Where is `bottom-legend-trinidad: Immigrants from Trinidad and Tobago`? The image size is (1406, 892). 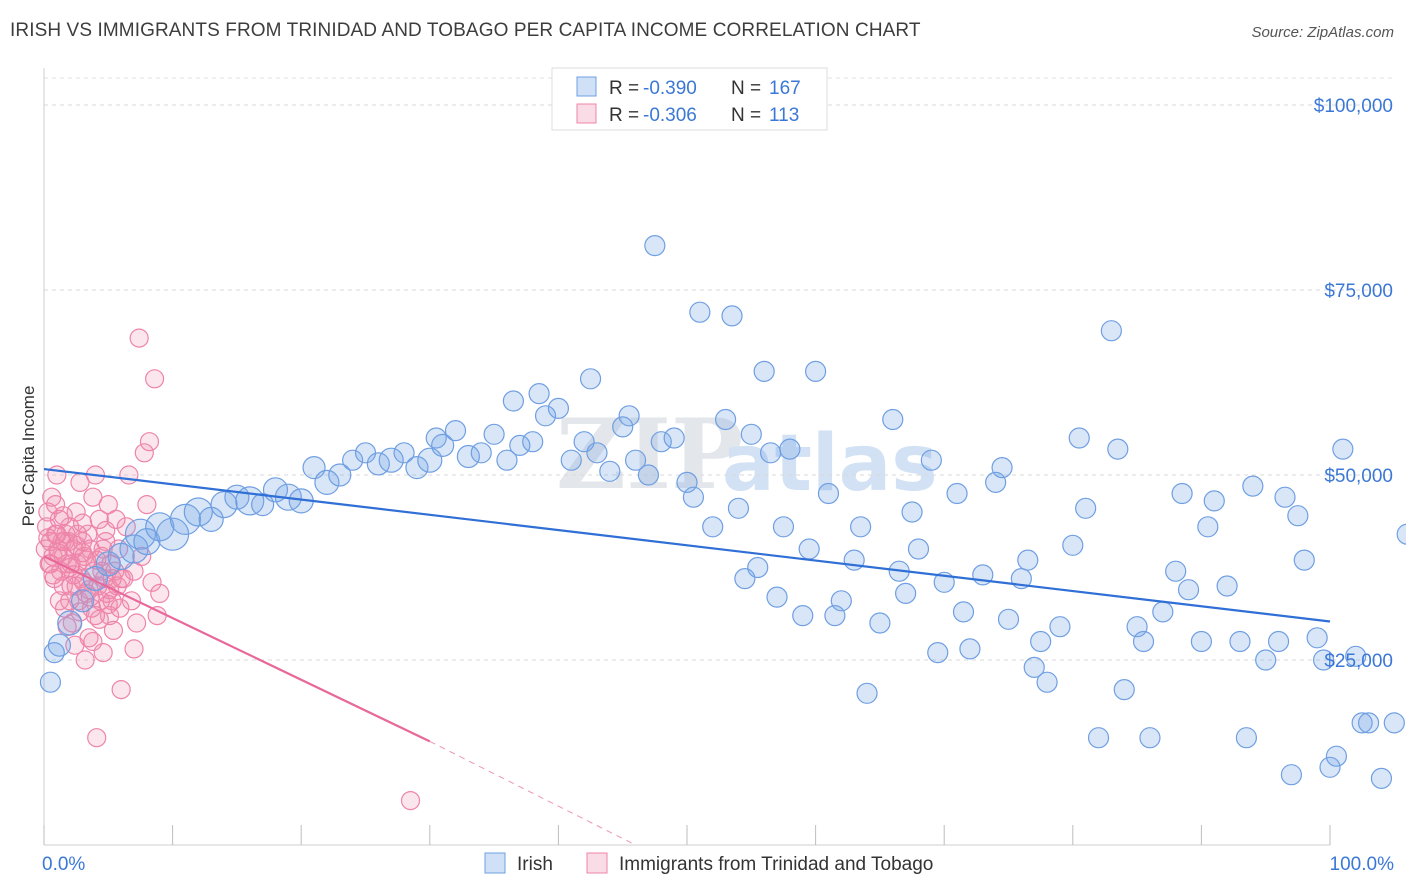 bottom-legend-trinidad: Immigrants from Trinidad and Tobago is located at coordinates (776, 864).